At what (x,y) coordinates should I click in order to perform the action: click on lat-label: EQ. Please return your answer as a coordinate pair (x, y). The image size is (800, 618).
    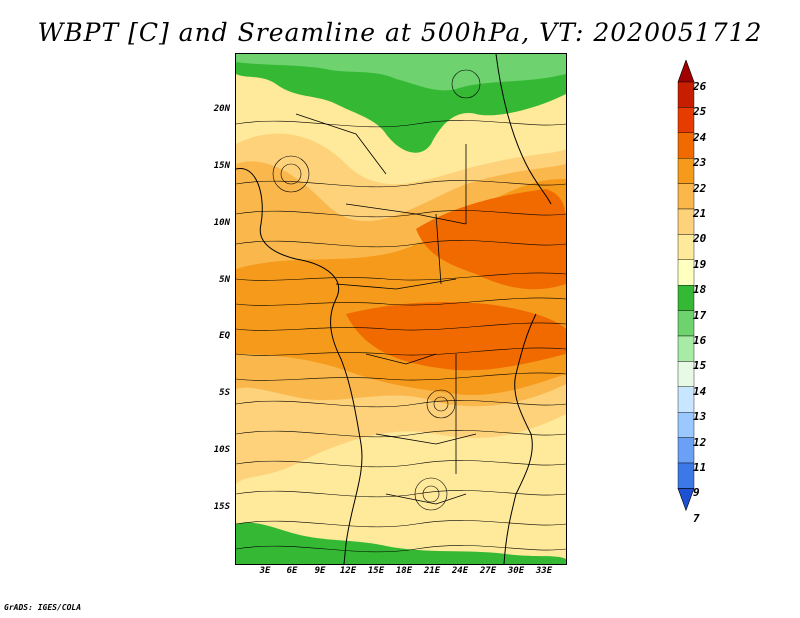
    Looking at the image, I should click on (224, 336).